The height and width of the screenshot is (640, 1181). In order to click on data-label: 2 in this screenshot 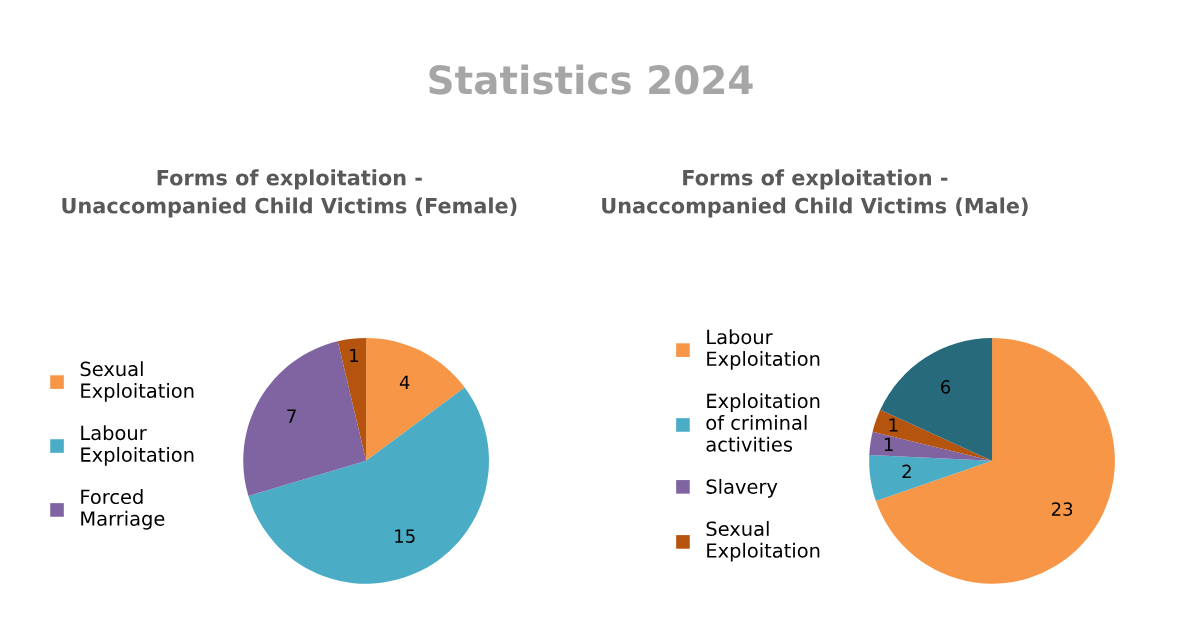, I will do `click(906, 471)`.